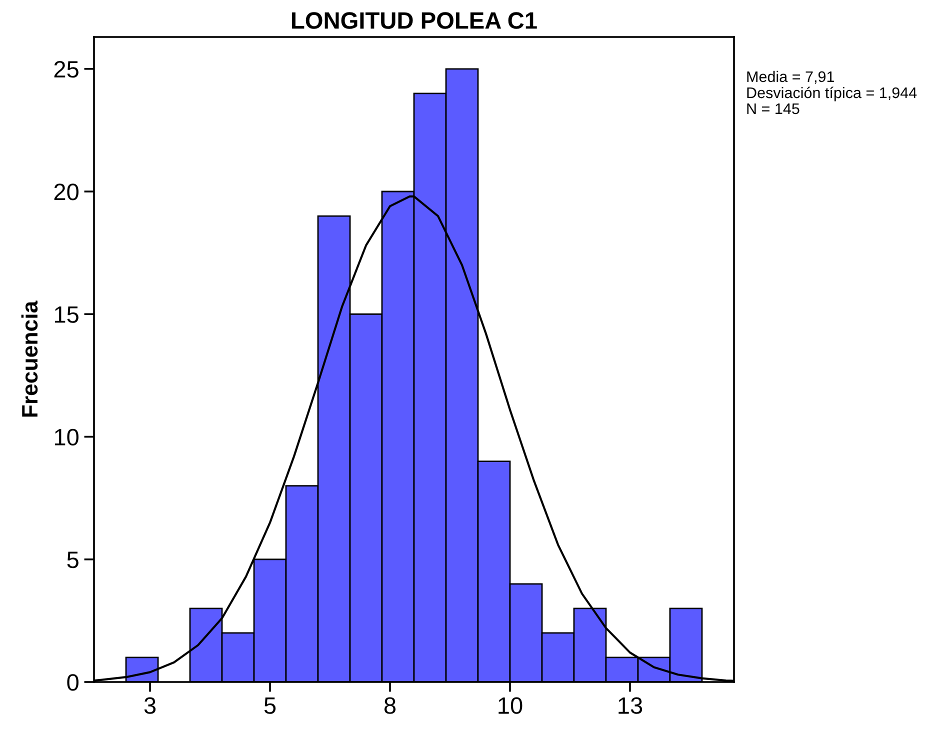  I want to click on y-tick-label: 0, so click(72, 682).